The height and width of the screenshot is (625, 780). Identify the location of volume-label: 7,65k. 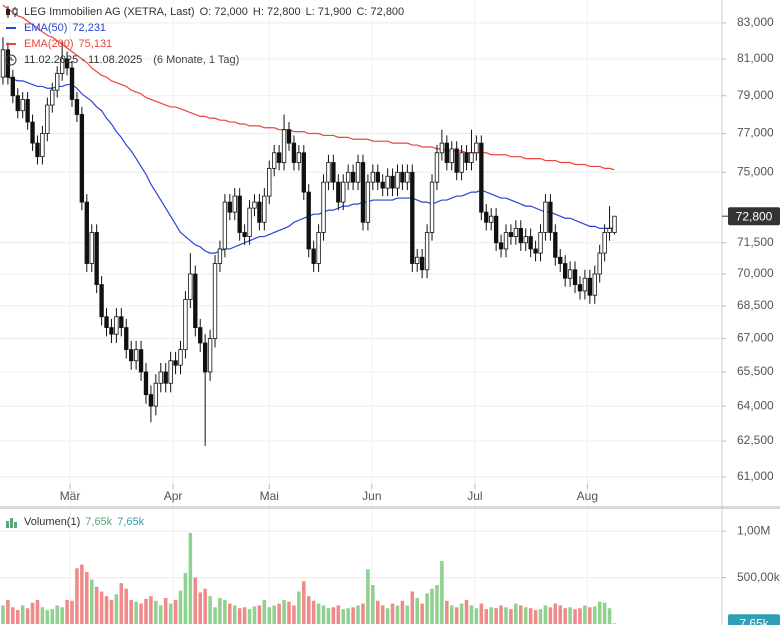
(754, 620).